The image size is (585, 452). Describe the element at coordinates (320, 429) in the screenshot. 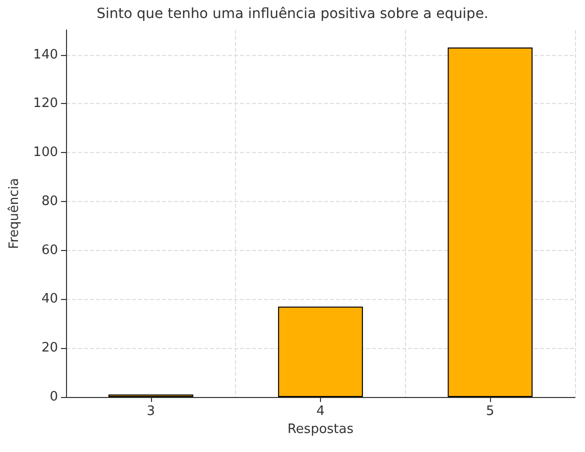

I see `x-axis-title: Respostas` at that location.